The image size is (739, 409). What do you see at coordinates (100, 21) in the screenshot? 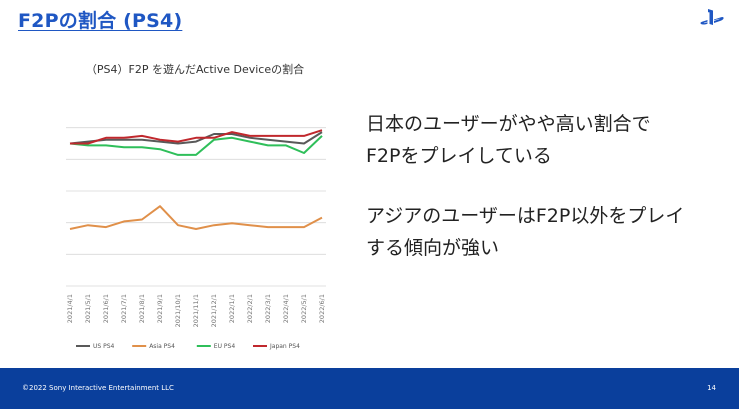
I see `slide-title: F2Pの割合 (PS4)` at bounding box center [100, 21].